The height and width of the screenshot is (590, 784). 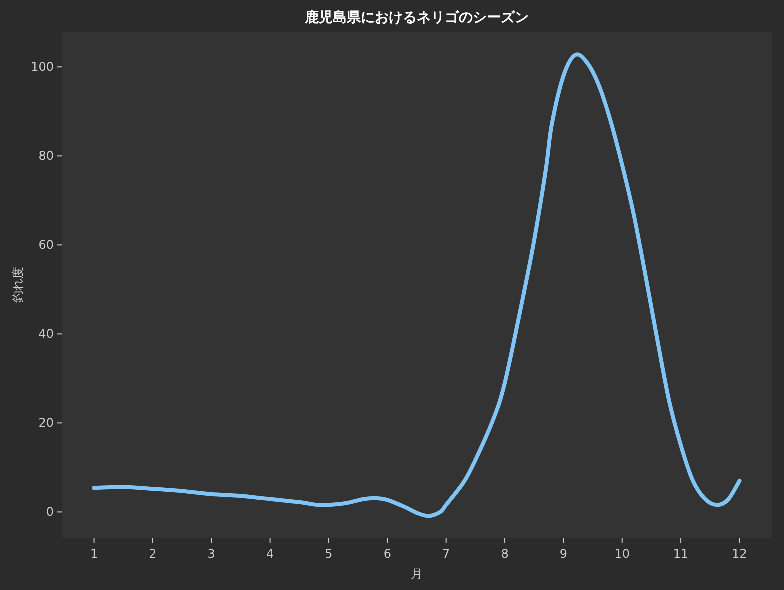 I want to click on x-tick-label: 9, so click(x=564, y=554).